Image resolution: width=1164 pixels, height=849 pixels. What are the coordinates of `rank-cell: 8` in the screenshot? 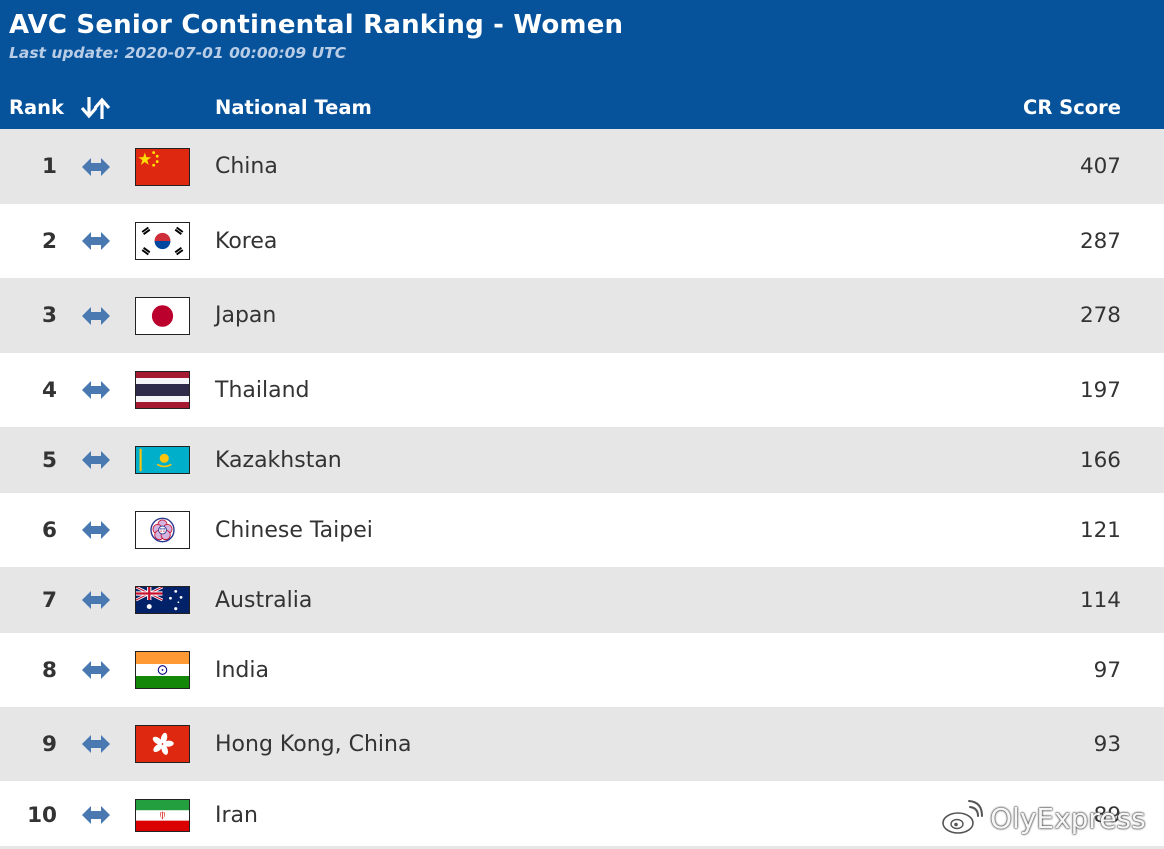 It's located at (49, 670).